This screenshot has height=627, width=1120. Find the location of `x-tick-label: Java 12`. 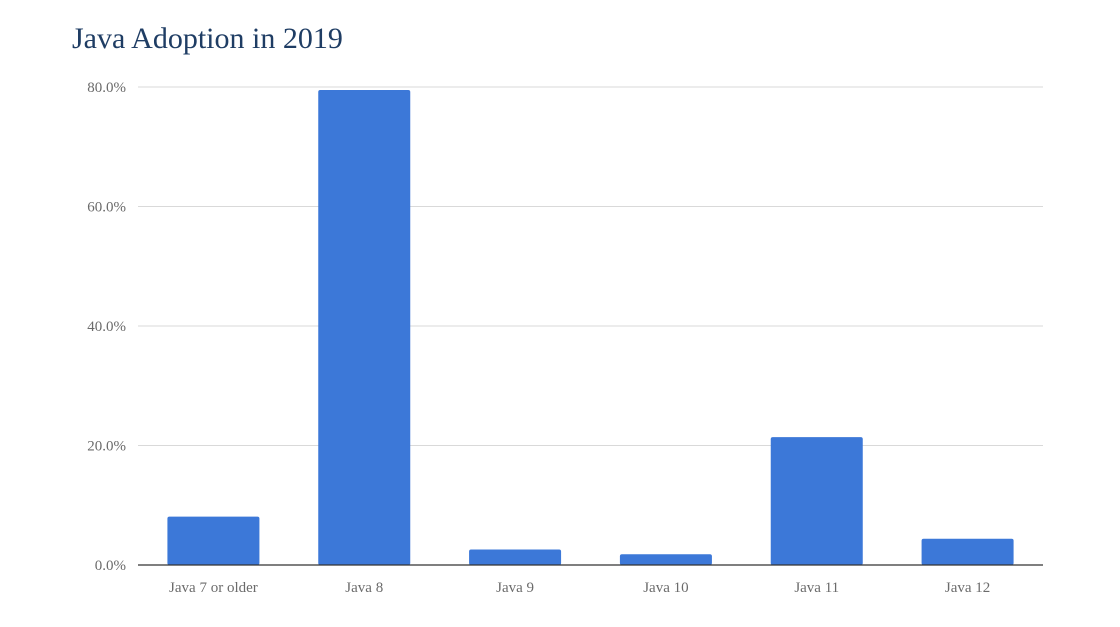

x-tick-label: Java 12 is located at coordinates (967, 588).